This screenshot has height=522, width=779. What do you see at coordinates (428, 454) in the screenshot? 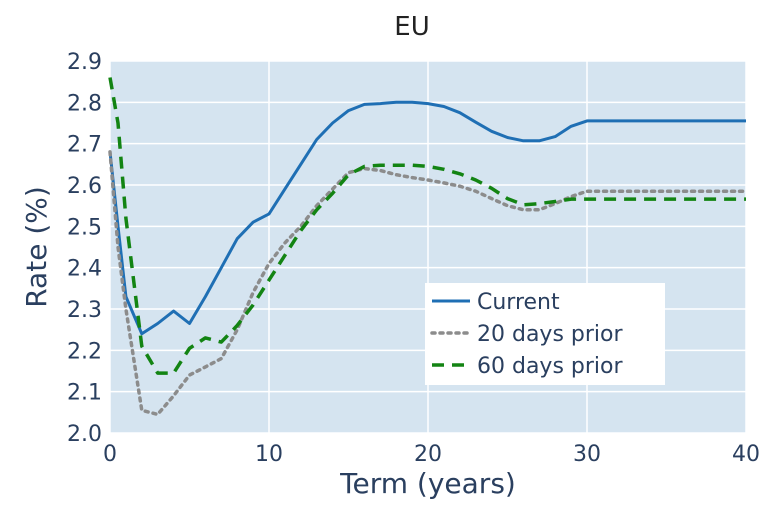
I see `x-tick-label: 20` at bounding box center [428, 454].